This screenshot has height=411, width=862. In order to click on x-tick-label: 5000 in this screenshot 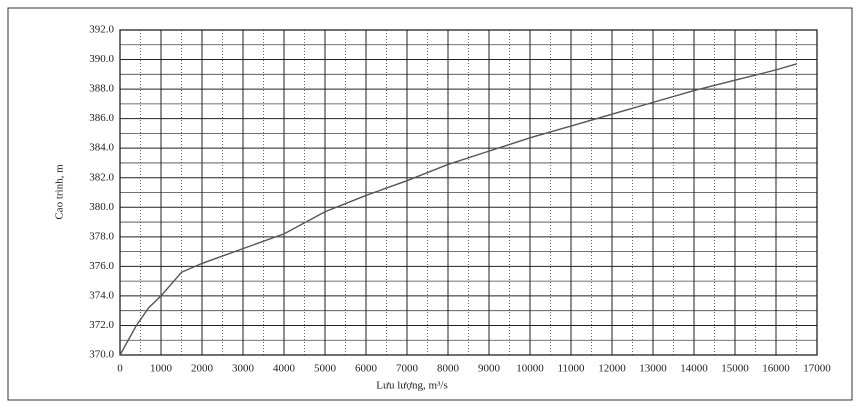, I will do `click(325, 369)`.